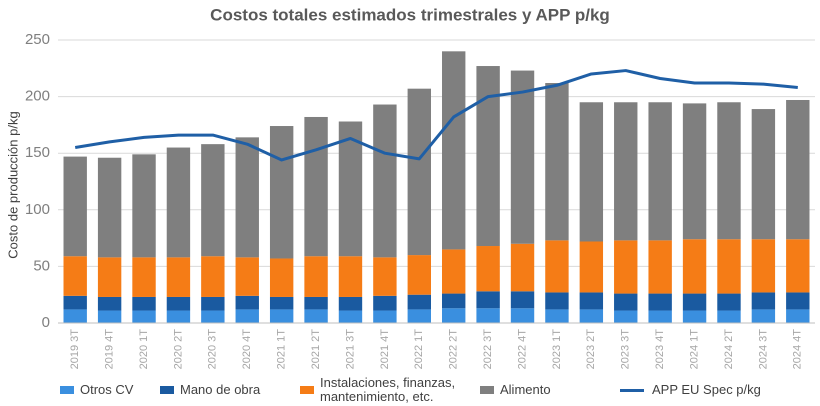 Image resolution: width=820 pixels, height=406 pixels. What do you see at coordinates (37, 152) in the screenshot?
I see `y-tick-label: 150` at bounding box center [37, 152].